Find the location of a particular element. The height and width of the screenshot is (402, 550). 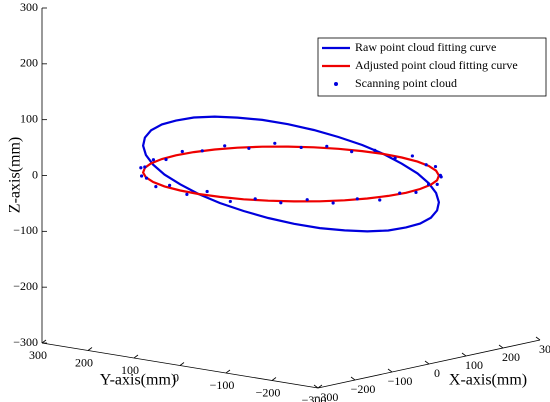

x-tick-label: 300 is located at coordinates (544, 349).